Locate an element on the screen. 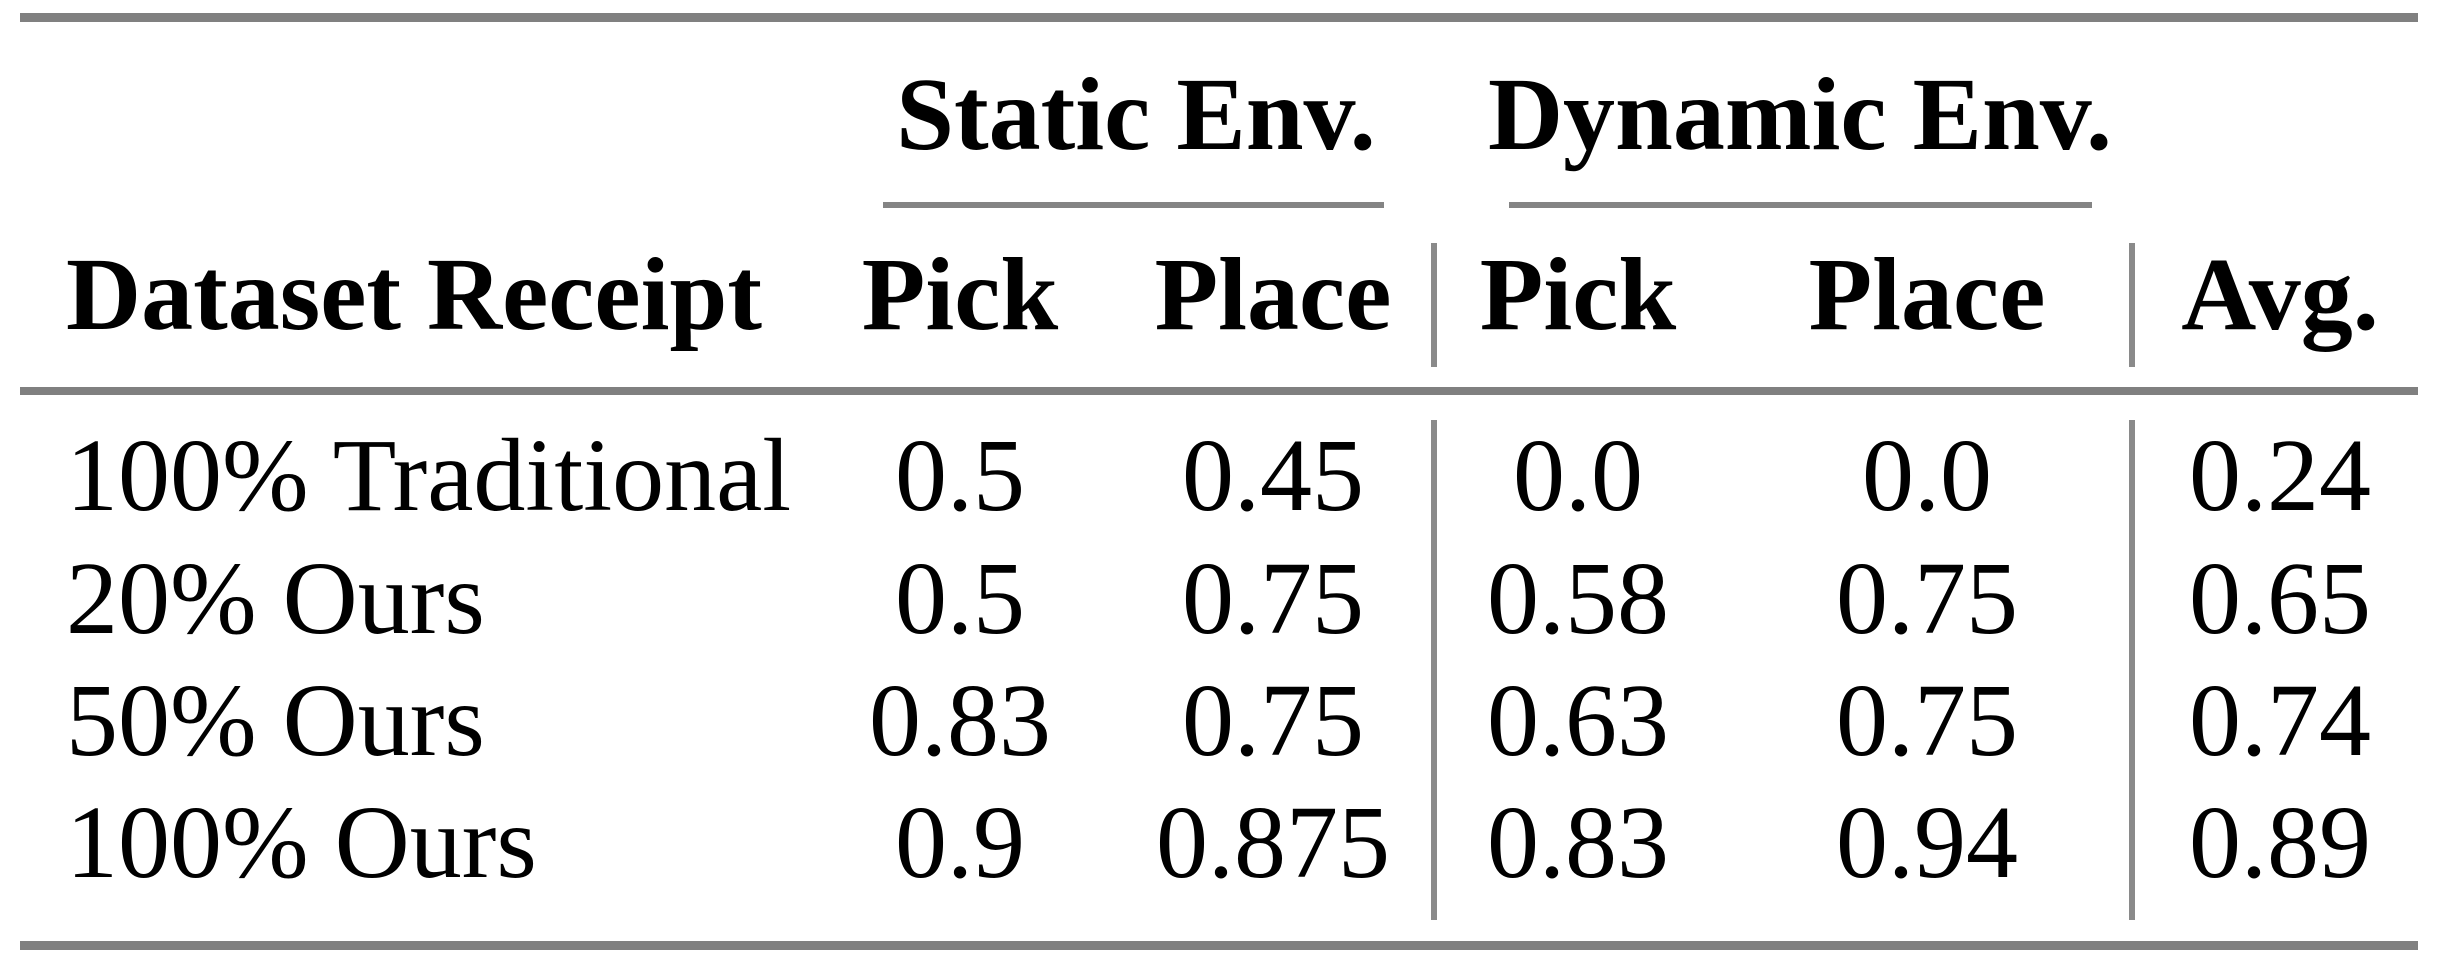  divider-static-dynamic-body is located at coordinates (1434, 670).